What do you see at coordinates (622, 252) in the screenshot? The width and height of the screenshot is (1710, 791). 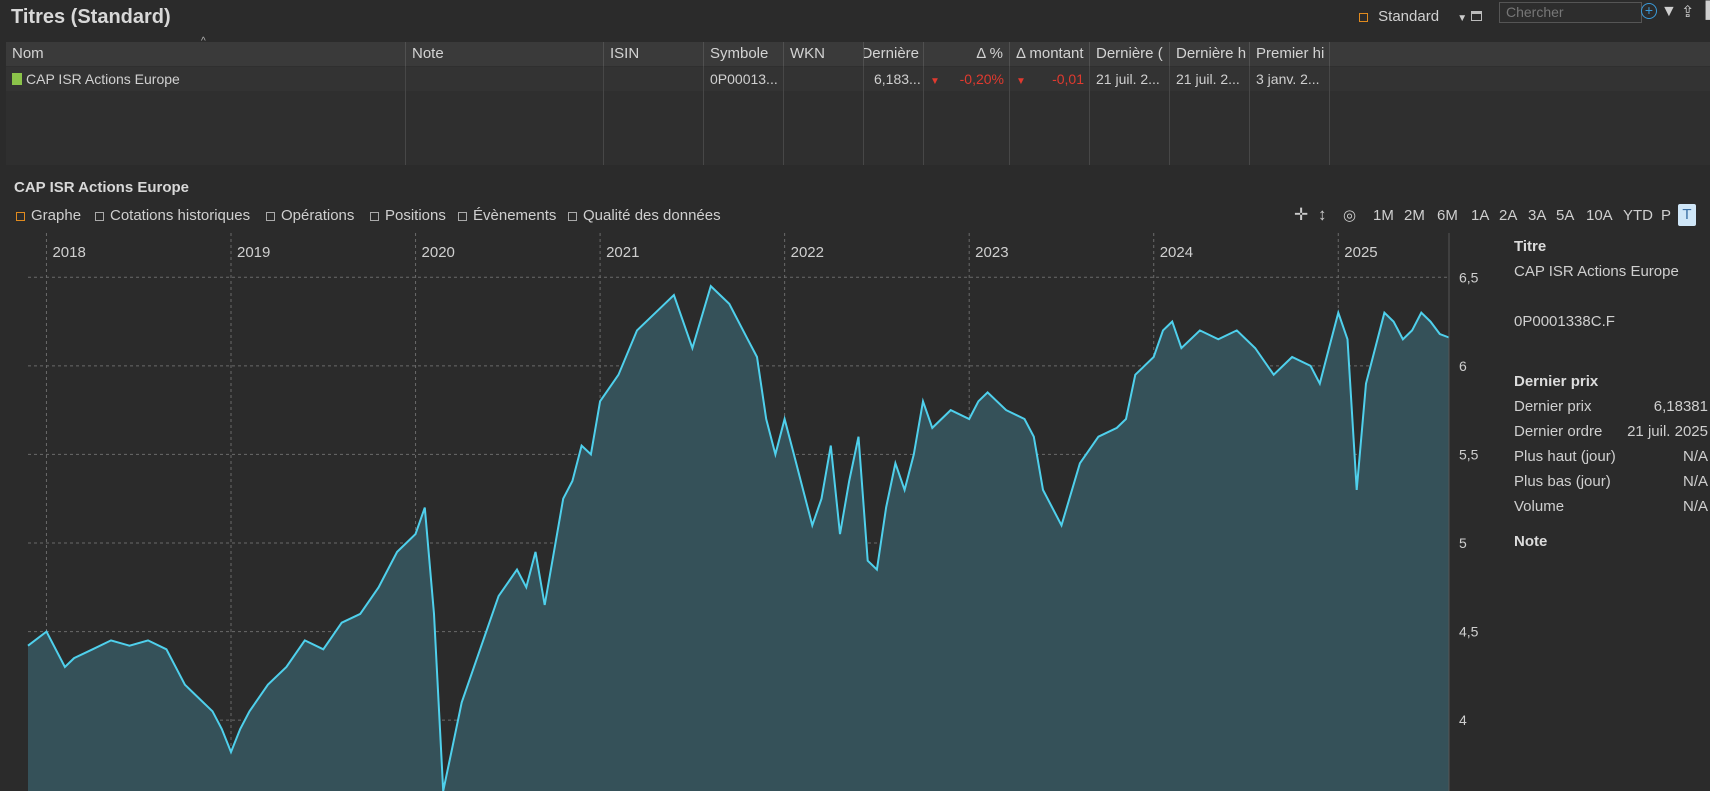 I see `x-tick-label: 2021` at bounding box center [622, 252].